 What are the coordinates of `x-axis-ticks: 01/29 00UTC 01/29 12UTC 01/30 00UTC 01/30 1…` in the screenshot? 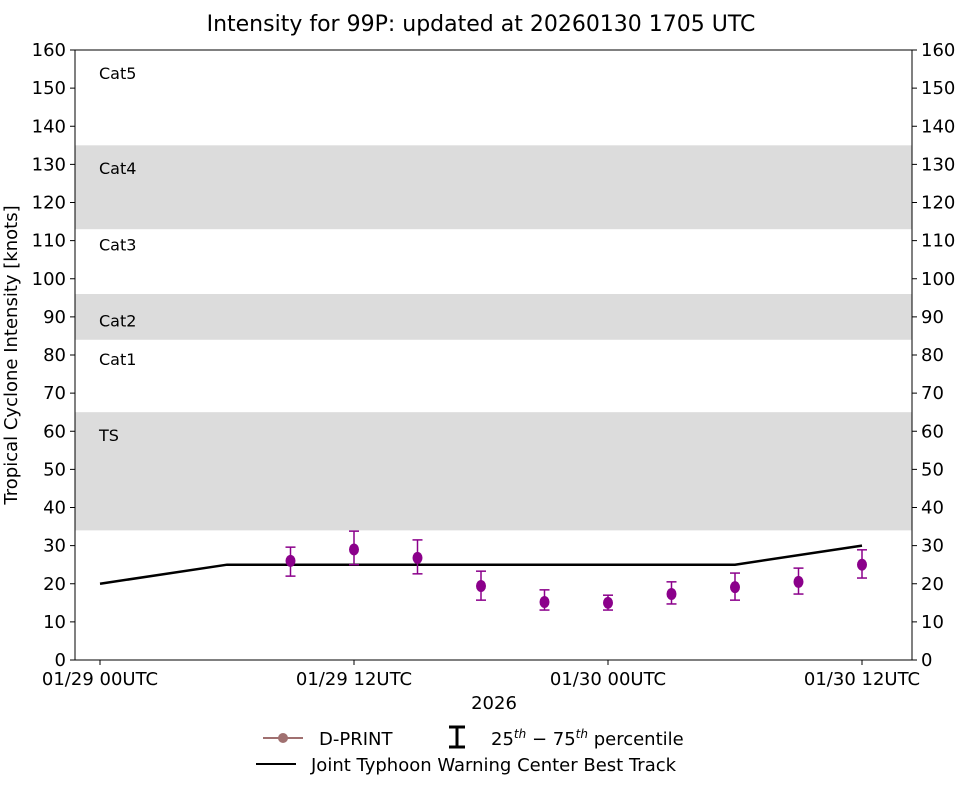 It's located at (481, 675).